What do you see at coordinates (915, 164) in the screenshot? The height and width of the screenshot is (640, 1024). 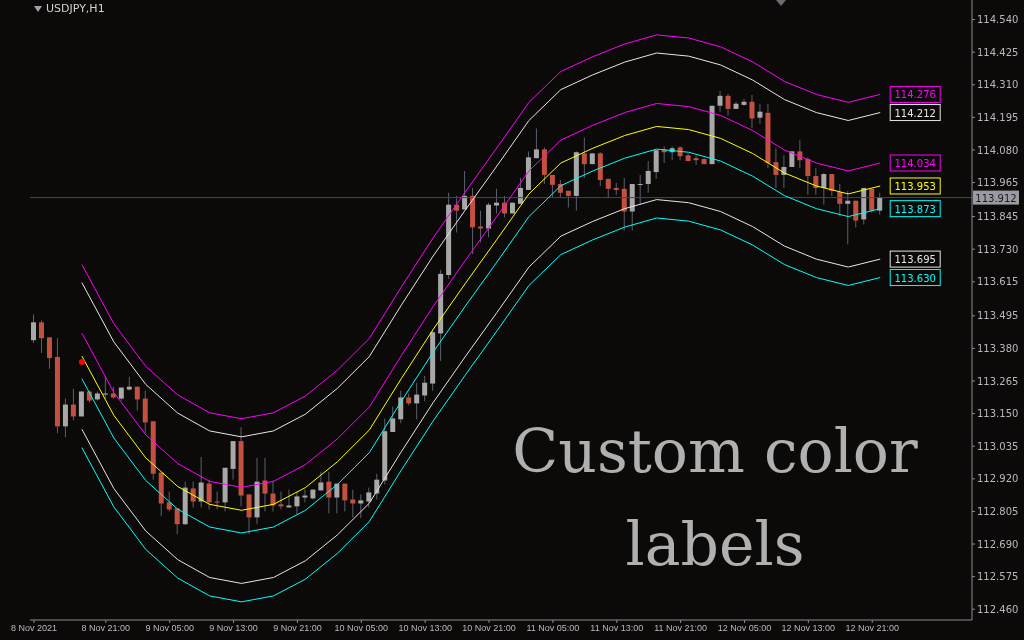 I see `annotation: 114.034` at bounding box center [915, 164].